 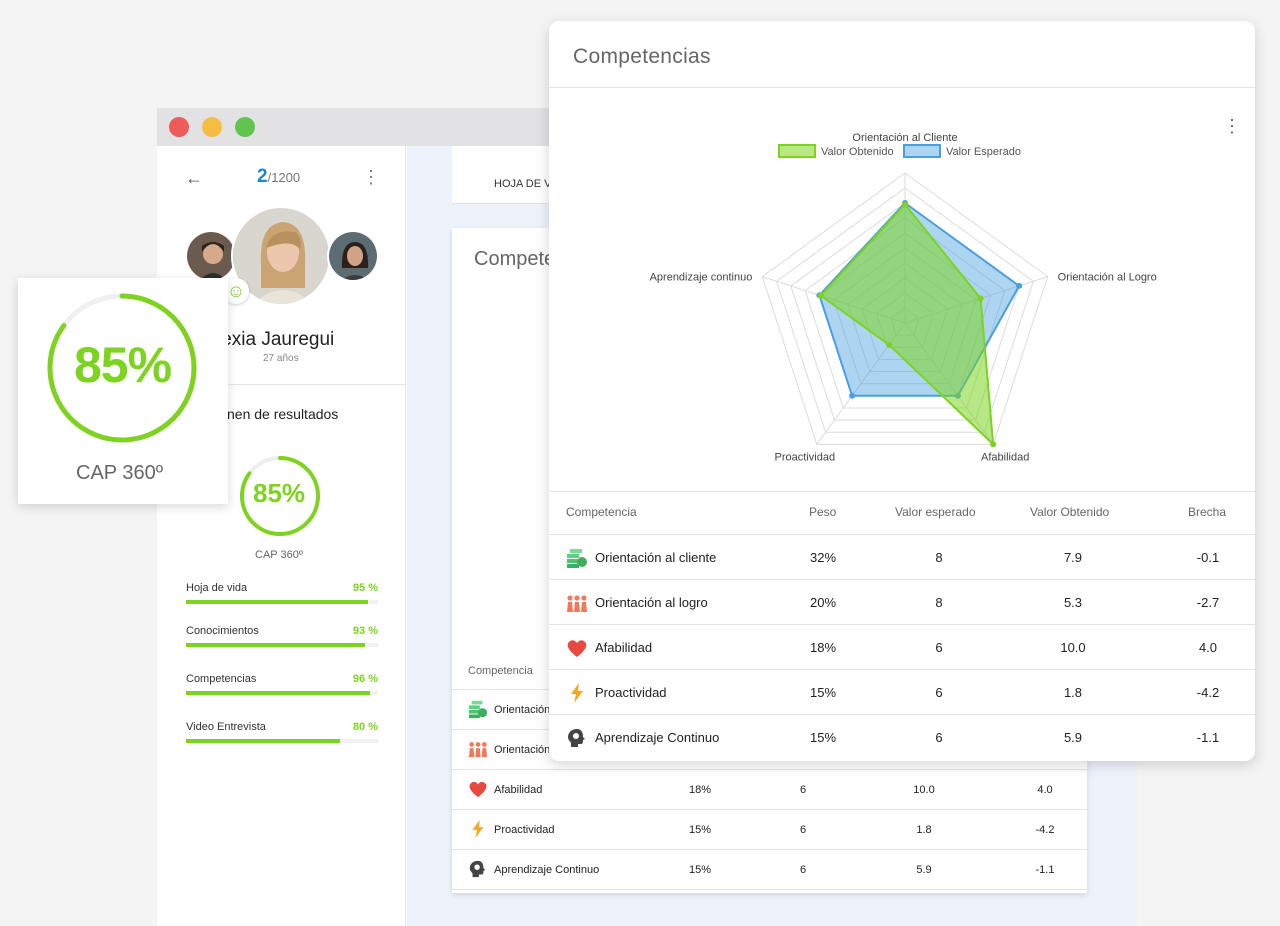 I want to click on column-header-competencia: Competencia, so click(x=500, y=671).